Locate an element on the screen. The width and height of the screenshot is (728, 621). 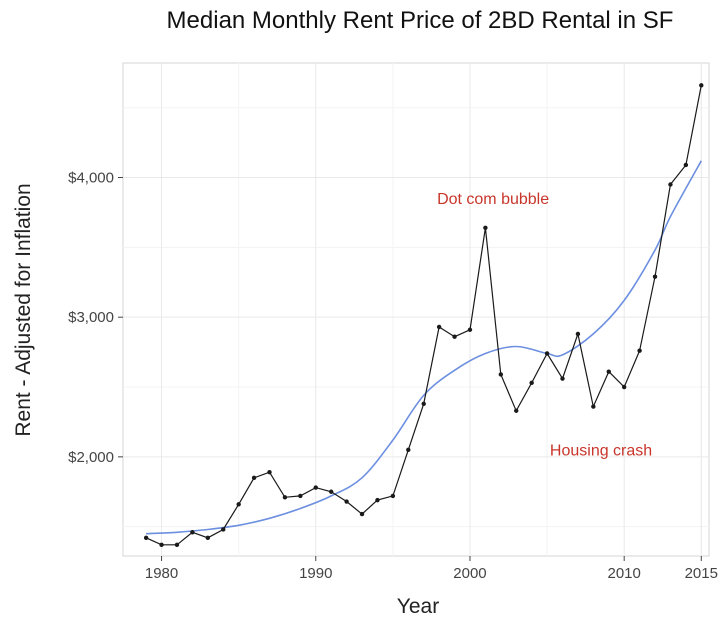
y-tick-label: $4,000 is located at coordinates (91, 178).